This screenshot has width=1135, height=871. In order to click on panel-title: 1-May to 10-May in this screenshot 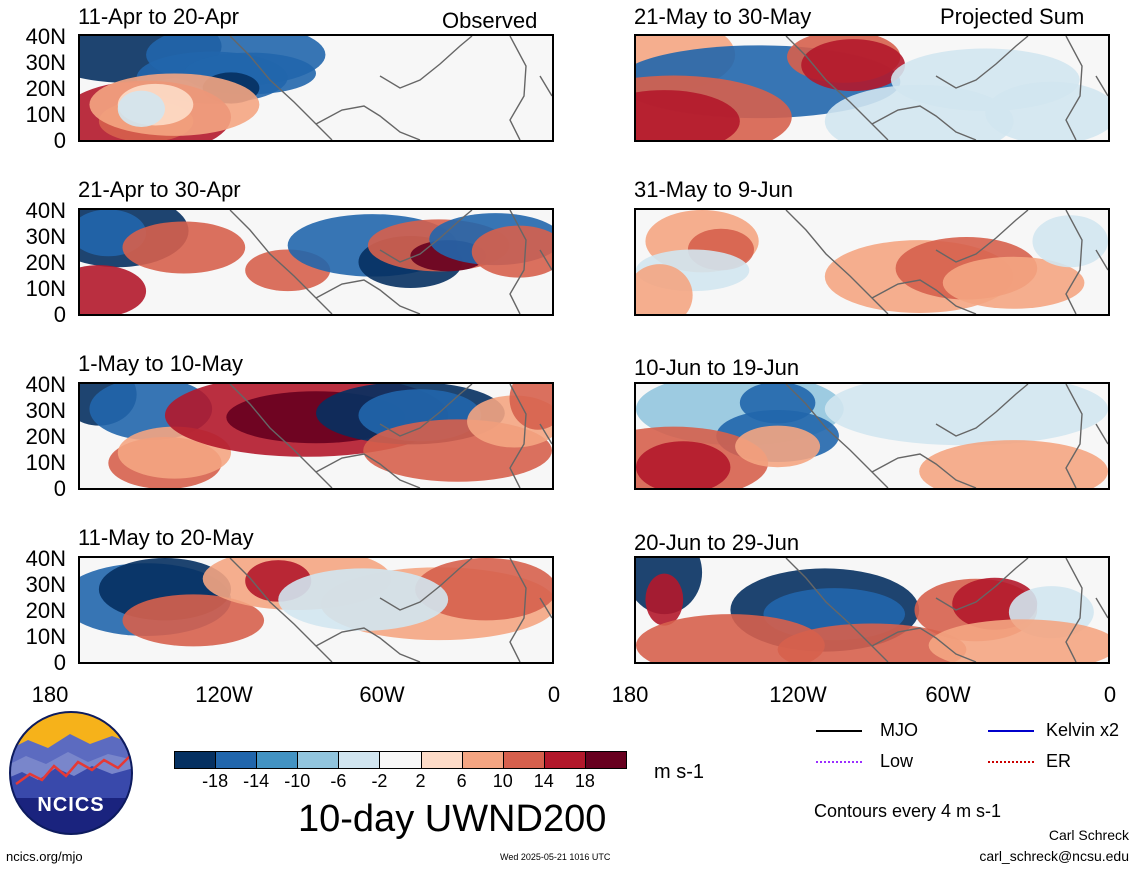, I will do `click(161, 363)`.